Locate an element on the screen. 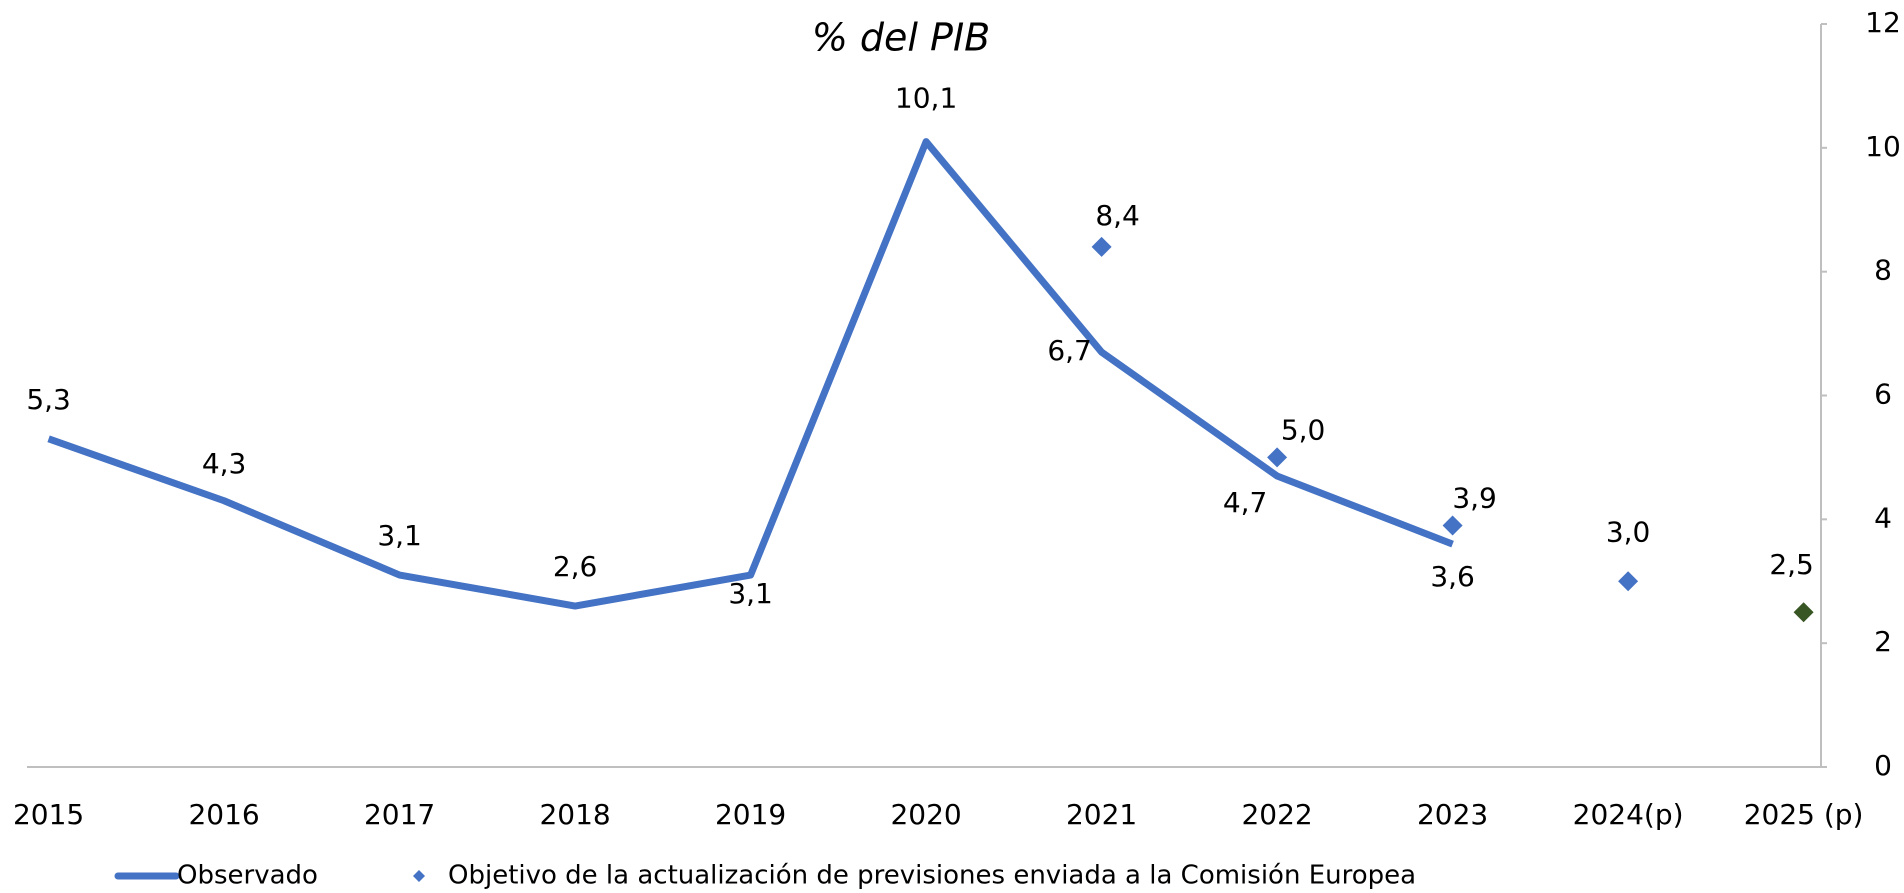  x-tick-label: 2019 is located at coordinates (750, 814).